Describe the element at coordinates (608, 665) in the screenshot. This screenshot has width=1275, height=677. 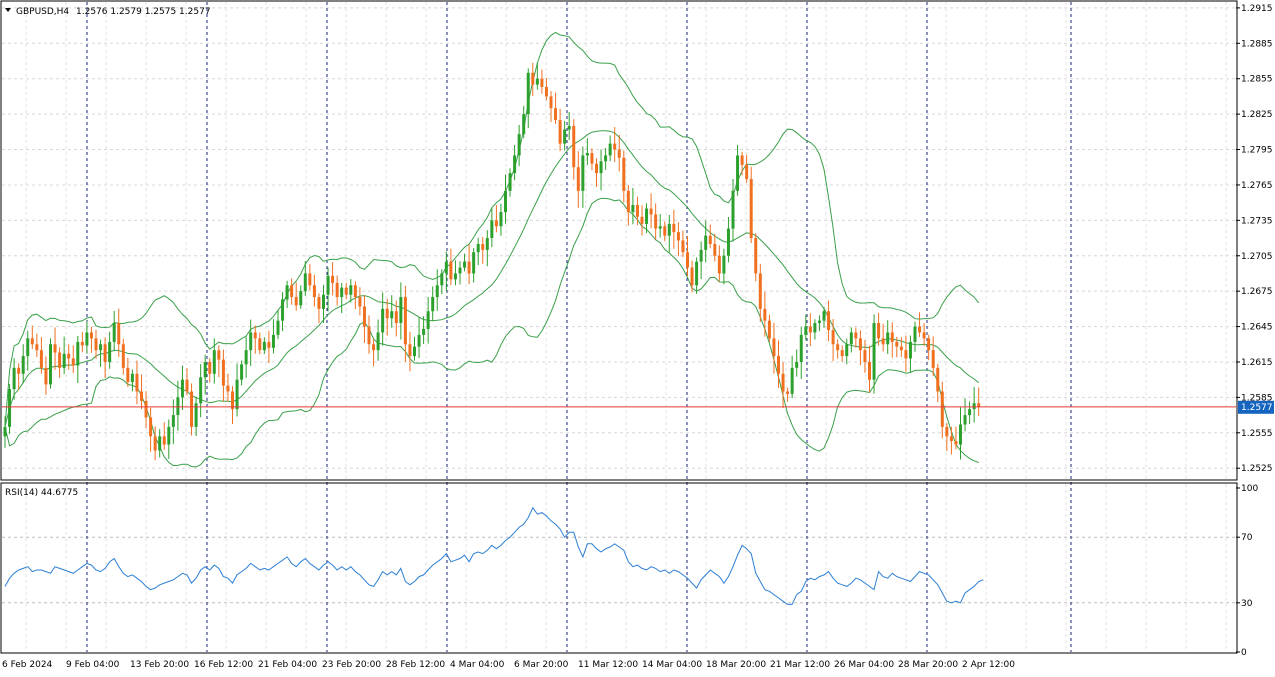
I see `time-tick-label: 11 Mar 12:00` at that location.